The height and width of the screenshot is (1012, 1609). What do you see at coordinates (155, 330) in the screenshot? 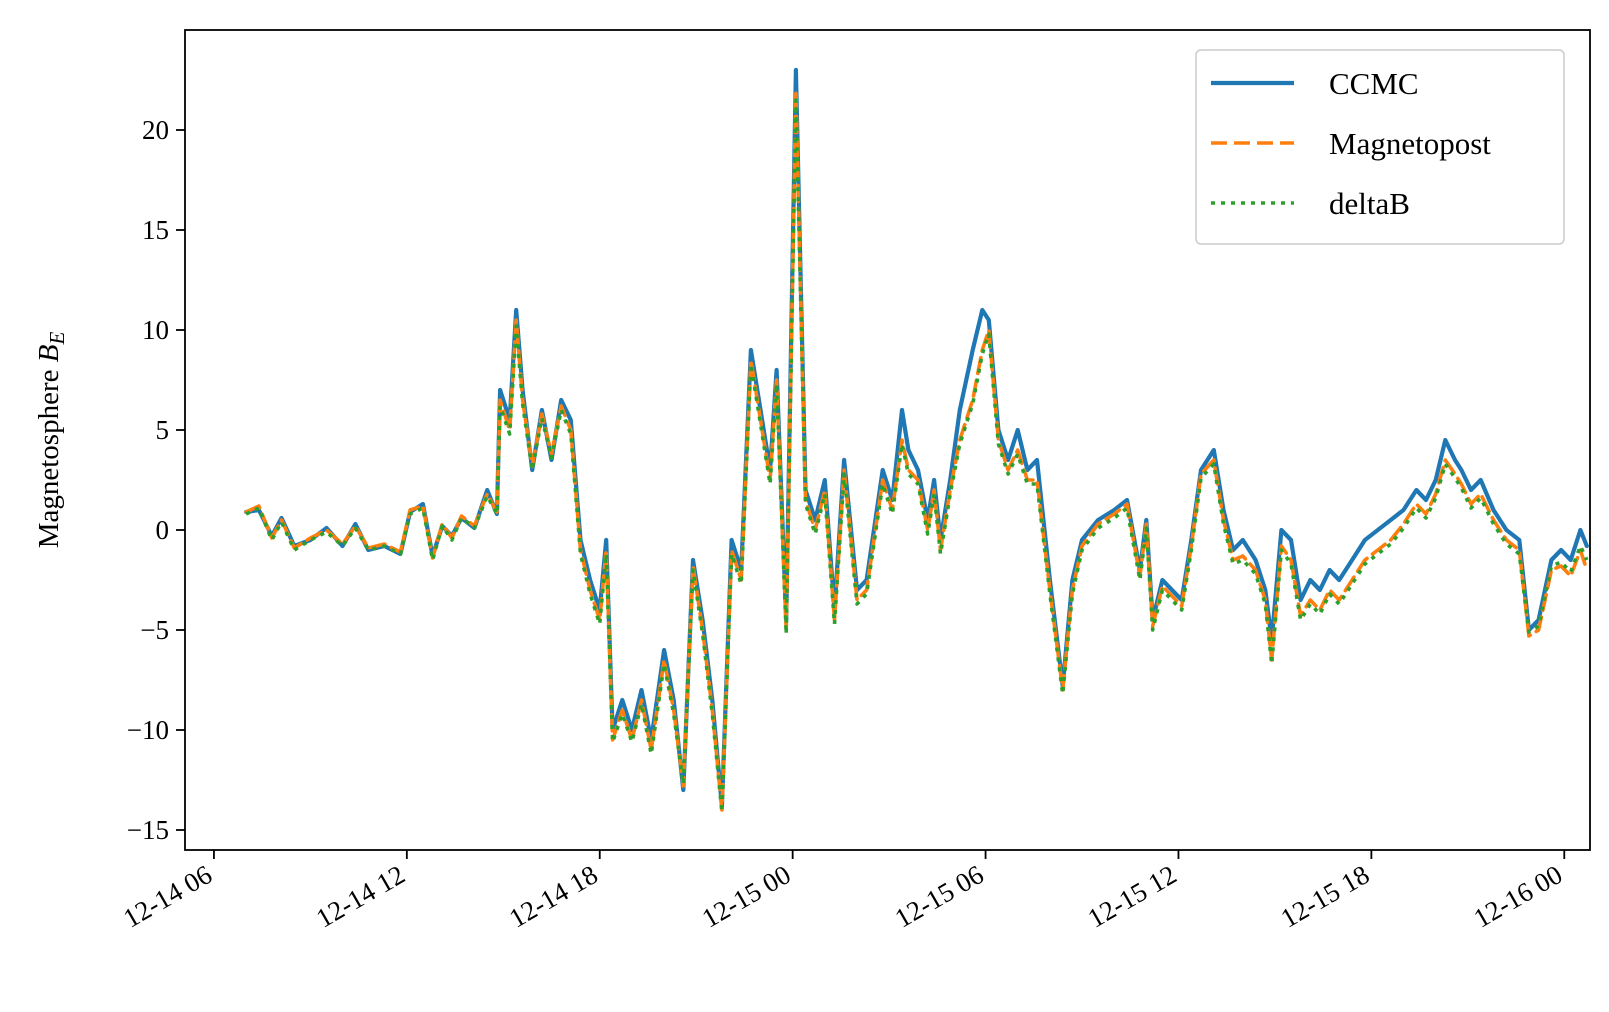
I see `y-tick-label: 10` at bounding box center [155, 330].